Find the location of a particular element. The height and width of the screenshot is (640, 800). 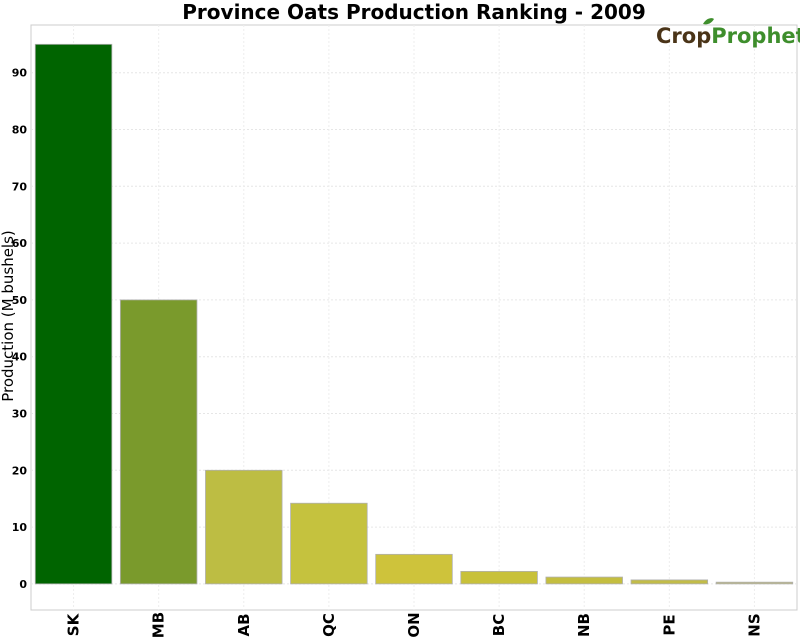

bar-qc is located at coordinates (329, 543).